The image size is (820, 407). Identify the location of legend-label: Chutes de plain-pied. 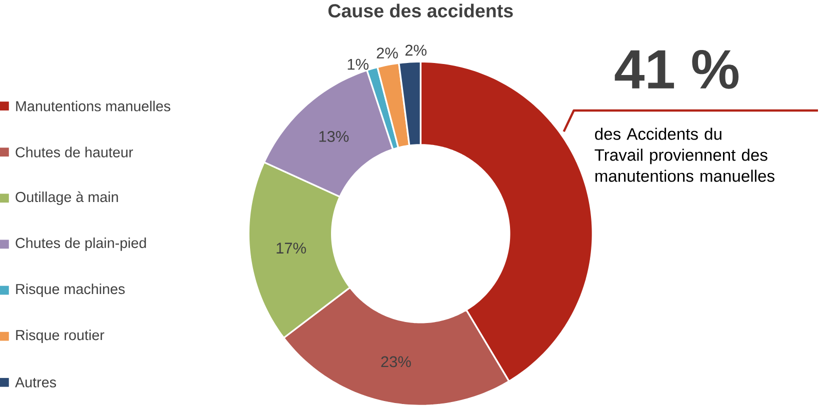
(81, 245).